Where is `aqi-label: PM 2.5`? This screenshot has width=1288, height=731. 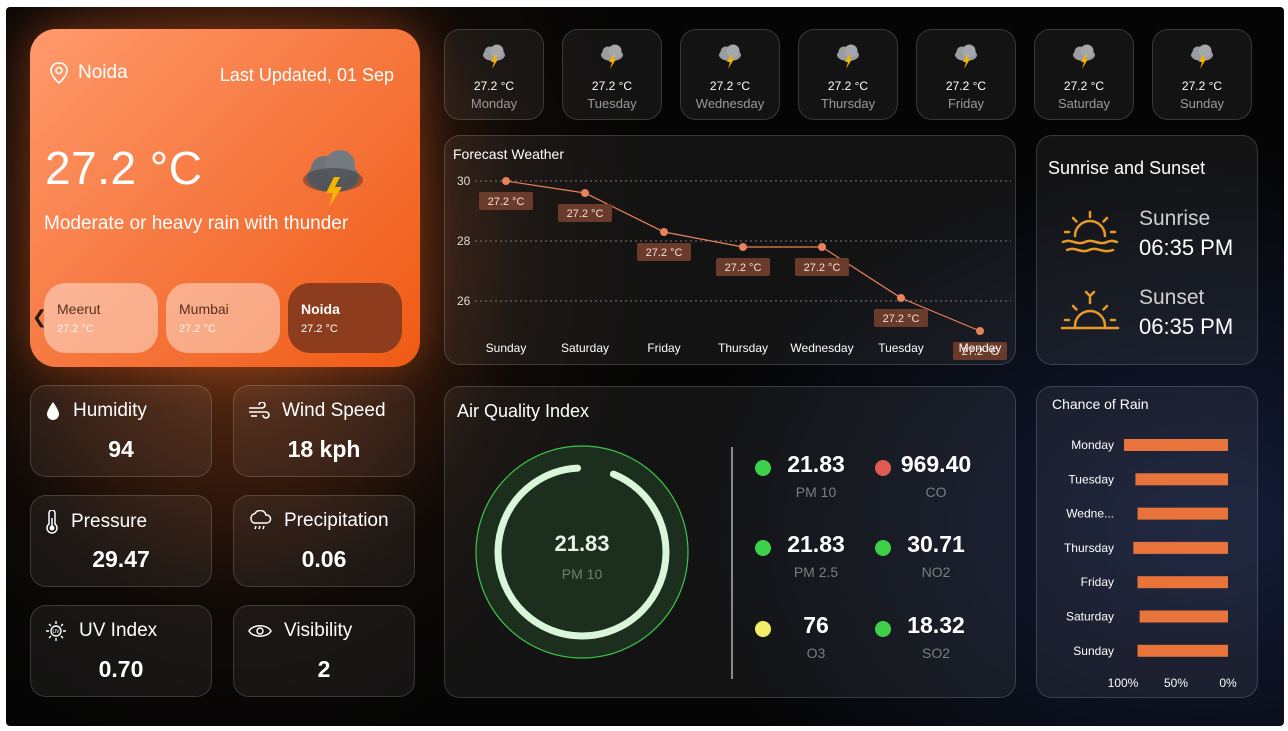
aqi-label: PM 2.5 is located at coordinates (816, 572).